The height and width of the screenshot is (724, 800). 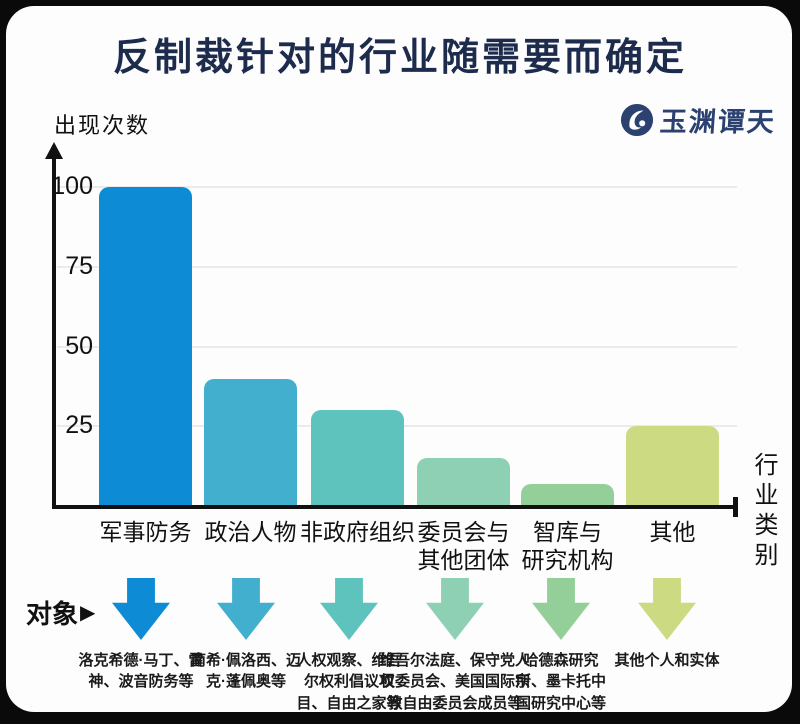 What do you see at coordinates (567, 546) in the screenshot?
I see `category-label-5: 智库与 研究机构` at bounding box center [567, 546].